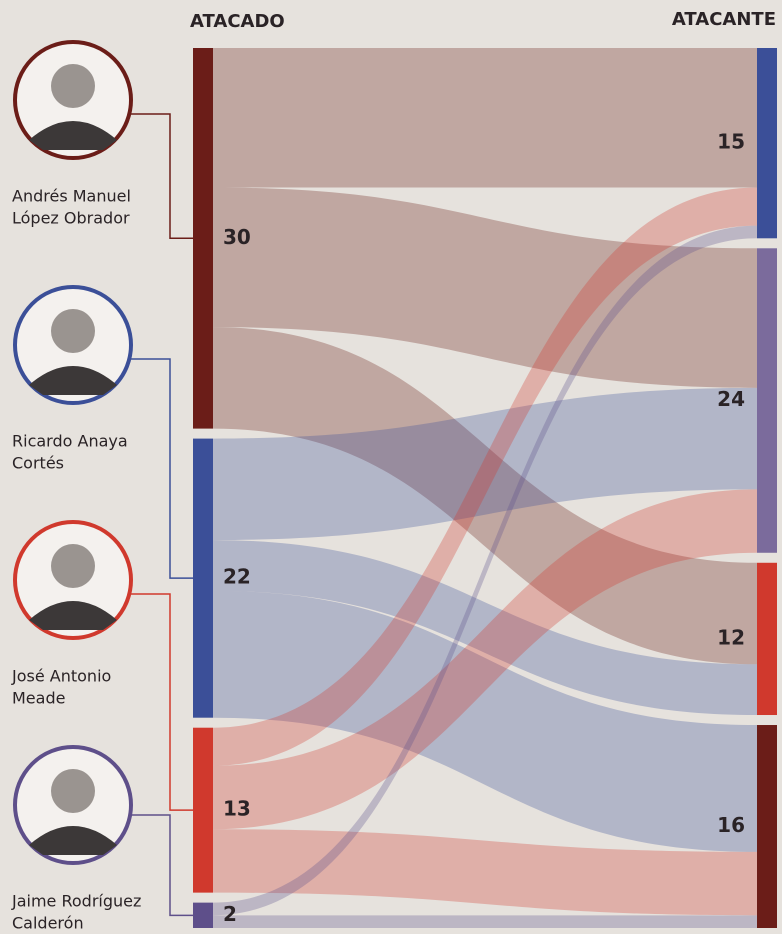  Describe the element at coordinates (230, 914) in the screenshot. I see `left-value: 2` at that location.